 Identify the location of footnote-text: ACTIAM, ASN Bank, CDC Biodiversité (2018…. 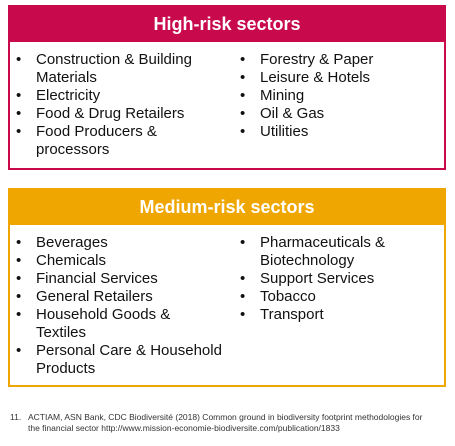
(225, 423).